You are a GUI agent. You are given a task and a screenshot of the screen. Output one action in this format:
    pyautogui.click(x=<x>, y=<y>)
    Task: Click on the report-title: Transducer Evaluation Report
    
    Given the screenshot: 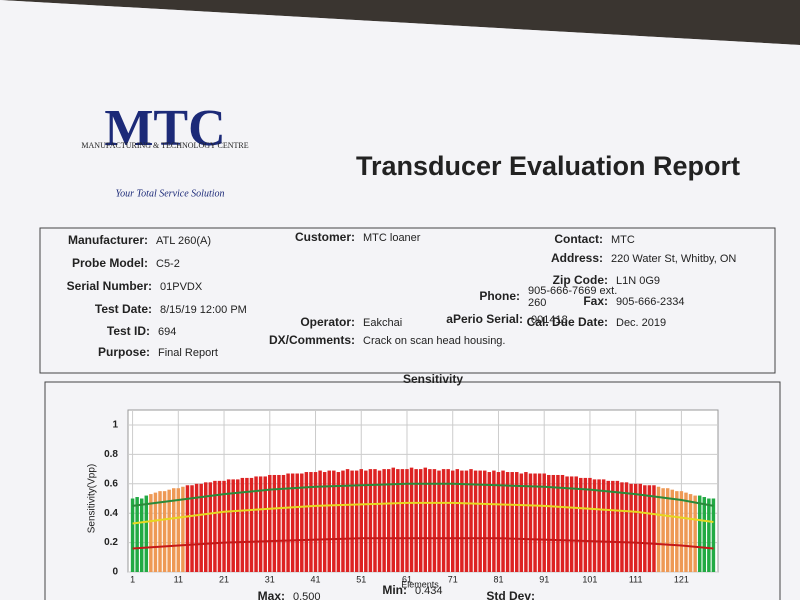 What is the action you would take?
    pyautogui.click(x=548, y=166)
    